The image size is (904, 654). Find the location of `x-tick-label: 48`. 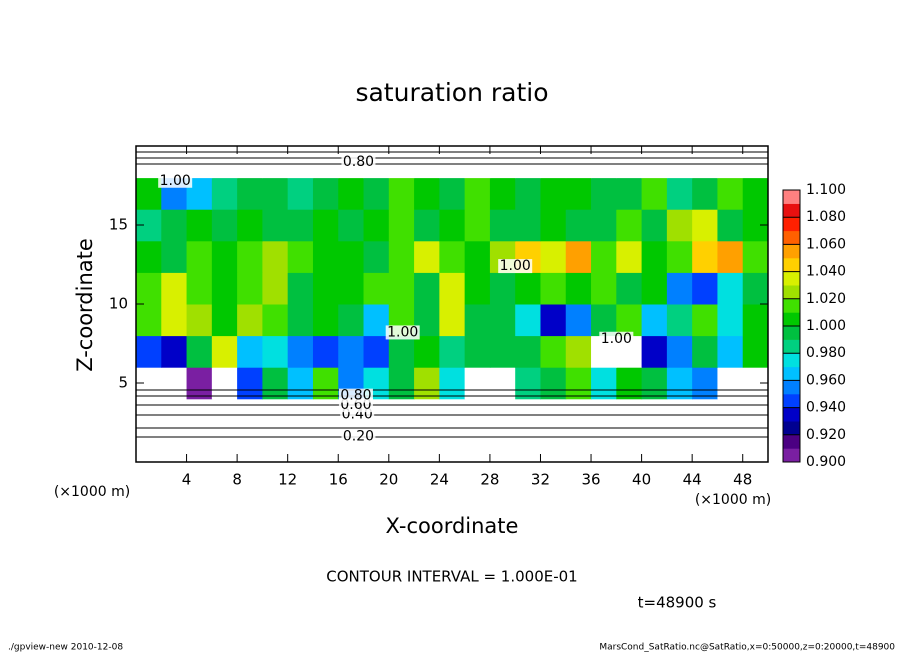

x-tick-label: 48 is located at coordinates (742, 480).